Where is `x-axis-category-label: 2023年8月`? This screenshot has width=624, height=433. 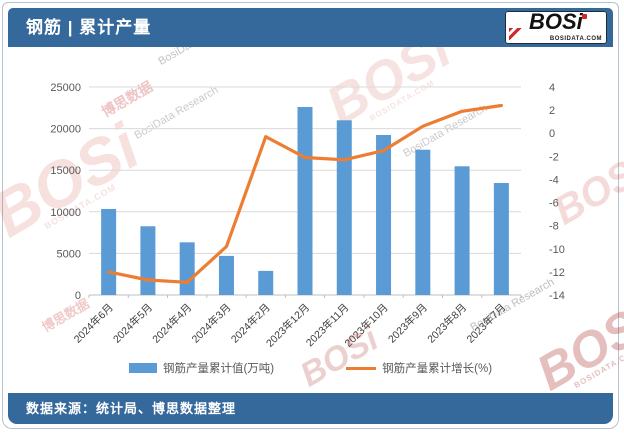 x-axis-category-label: 2023年8月 is located at coordinates (447, 323).